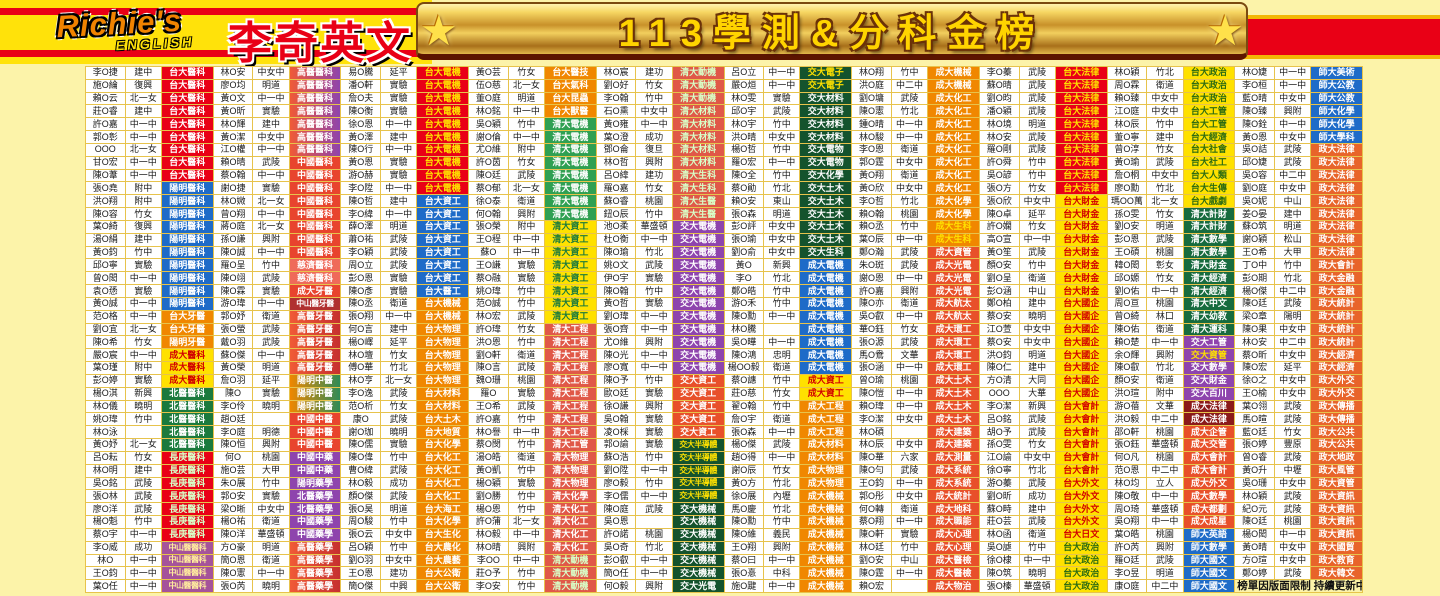  Describe the element at coordinates (143, 368) in the screenshot. I see `entry-school-cell: 附中` at that location.